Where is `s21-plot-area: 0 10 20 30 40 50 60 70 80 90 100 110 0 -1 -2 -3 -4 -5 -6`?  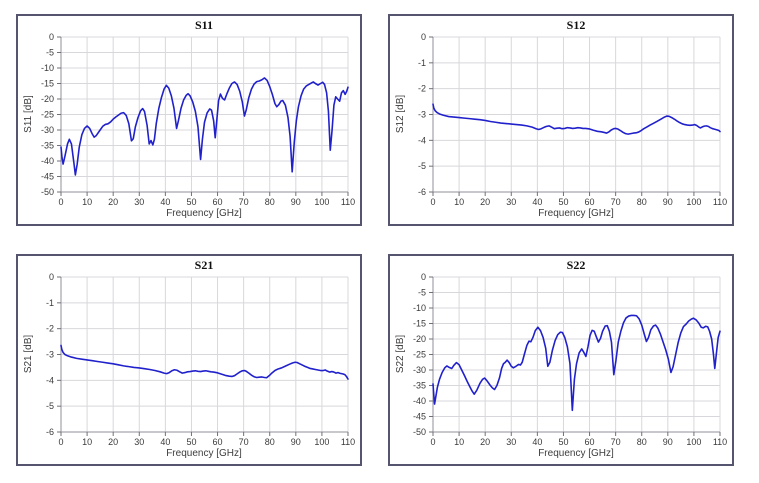
s21-plot-area: 0 10 20 30 40 50 60 70 80 90 100 110 0 -1 -2 -3 -4 -5 -6 is located at coordinates (200, 359).